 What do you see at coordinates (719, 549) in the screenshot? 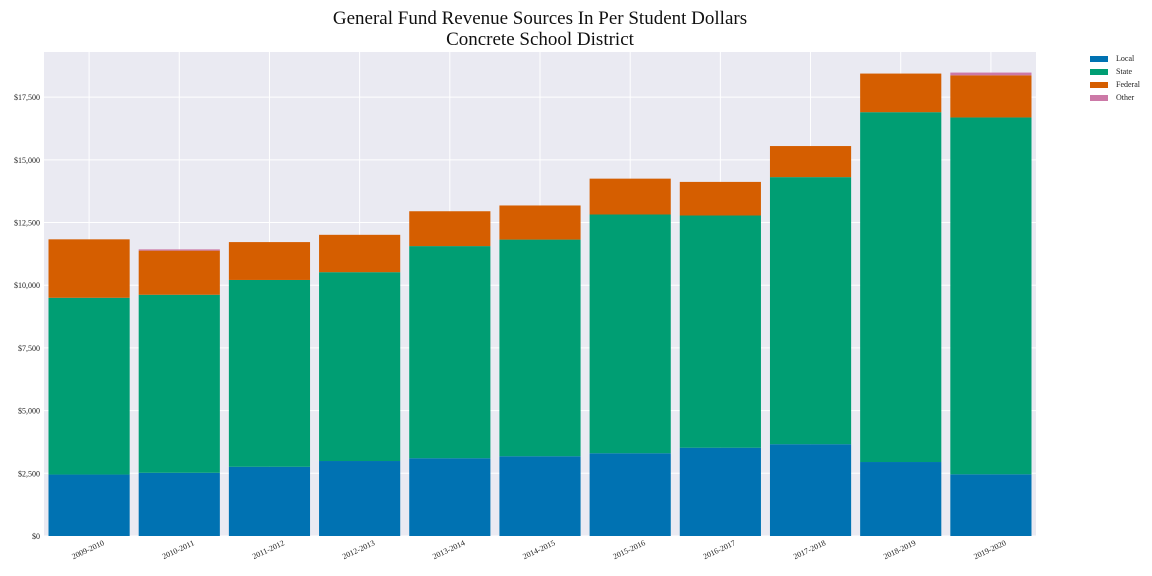
I see `x-tick-label: 2016-2017` at bounding box center [719, 549].